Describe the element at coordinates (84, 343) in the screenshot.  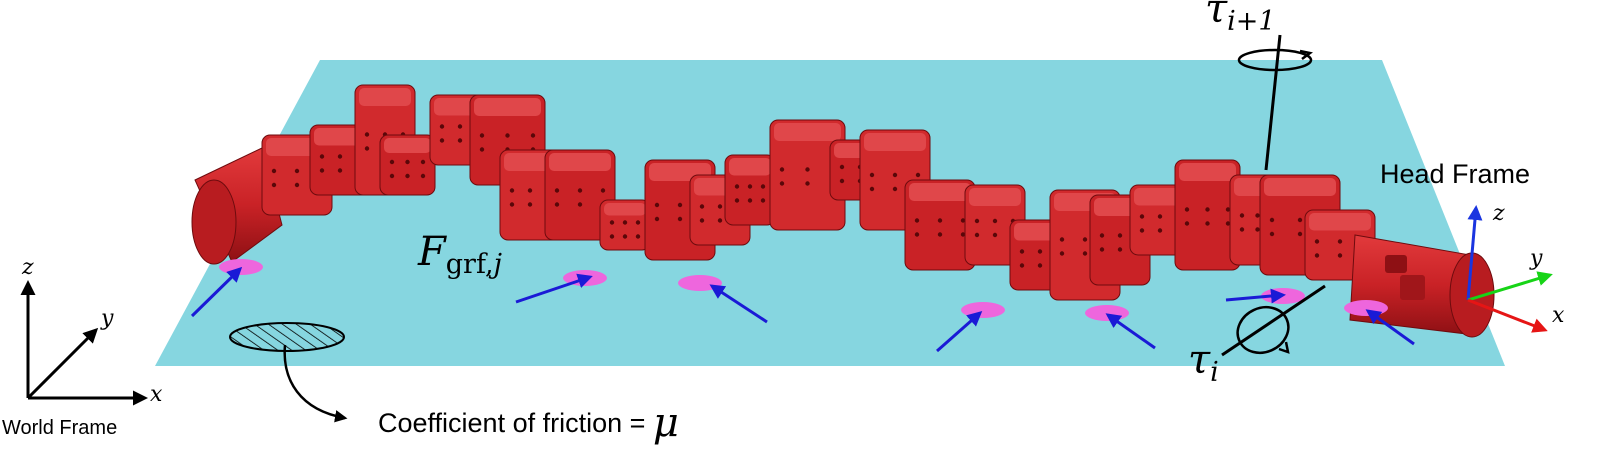
I see `world-frame-axes` at that location.